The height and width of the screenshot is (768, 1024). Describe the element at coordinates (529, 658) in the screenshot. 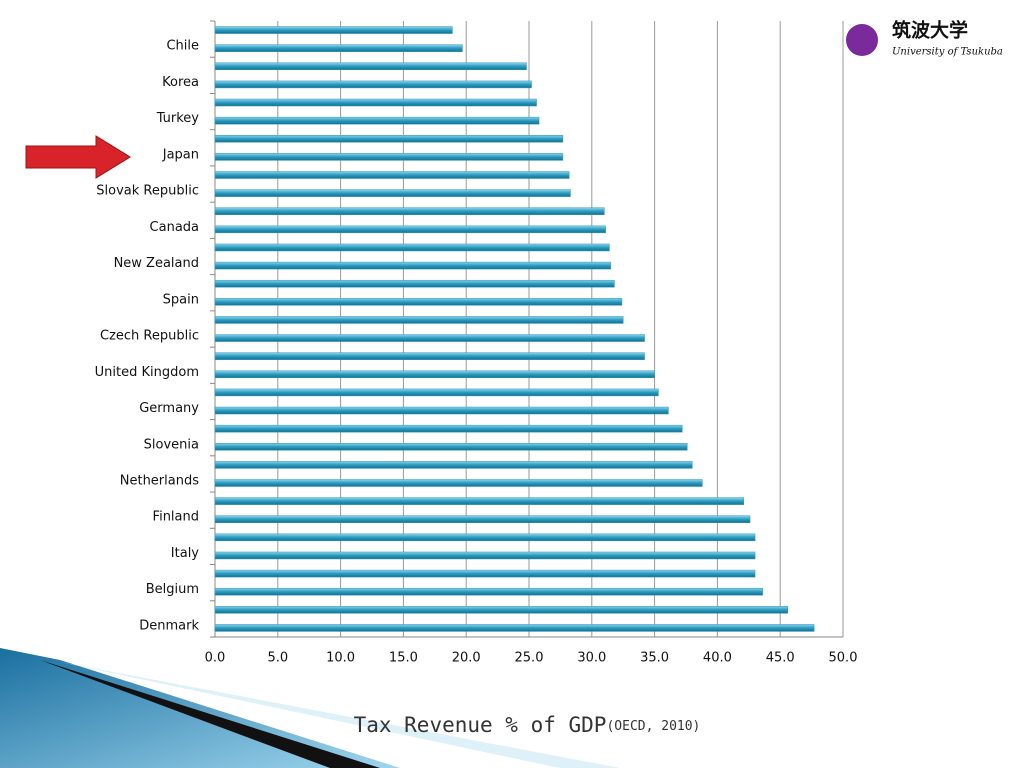

I see `x-tick-label: 25.0` at that location.